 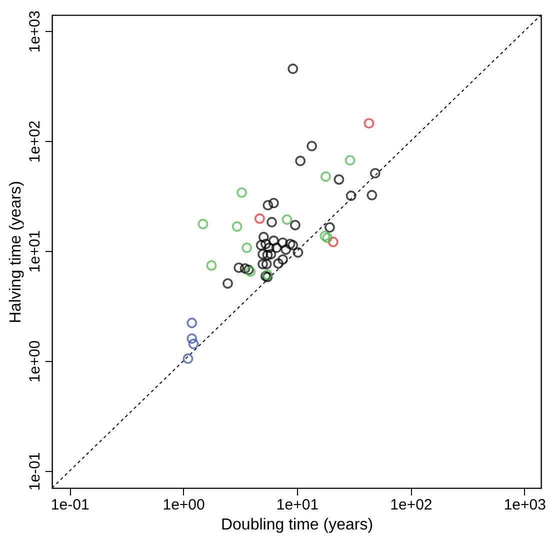 I want to click on y-tick-label: 1e+02, so click(x=35, y=141).